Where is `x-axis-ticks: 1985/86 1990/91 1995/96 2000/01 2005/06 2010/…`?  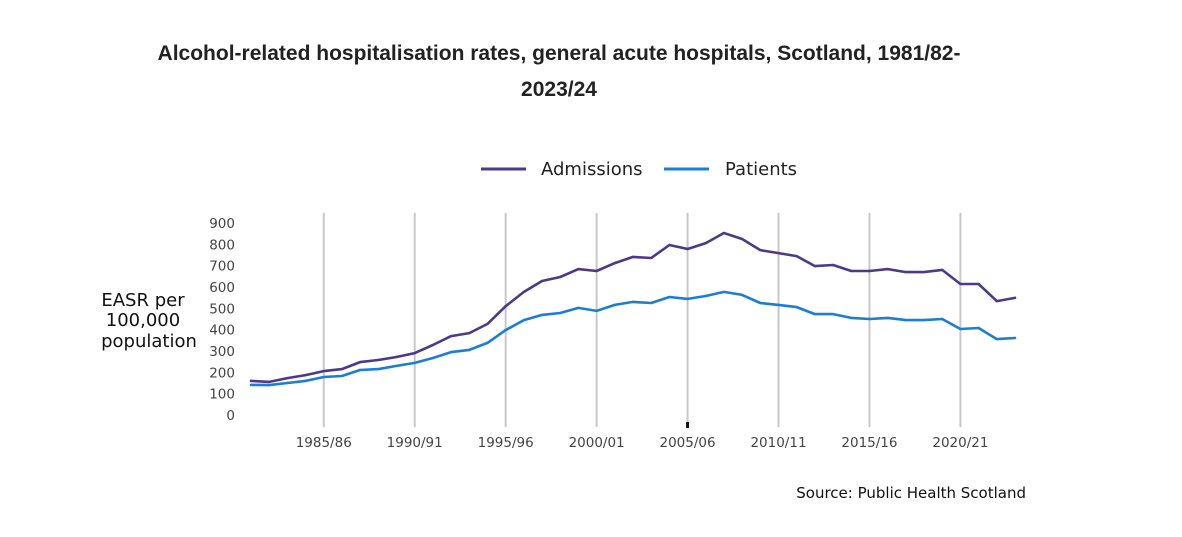
x-axis-ticks: 1985/86 1990/91 1995/96 2000/01 2005/06 2010/… is located at coordinates (642, 436).